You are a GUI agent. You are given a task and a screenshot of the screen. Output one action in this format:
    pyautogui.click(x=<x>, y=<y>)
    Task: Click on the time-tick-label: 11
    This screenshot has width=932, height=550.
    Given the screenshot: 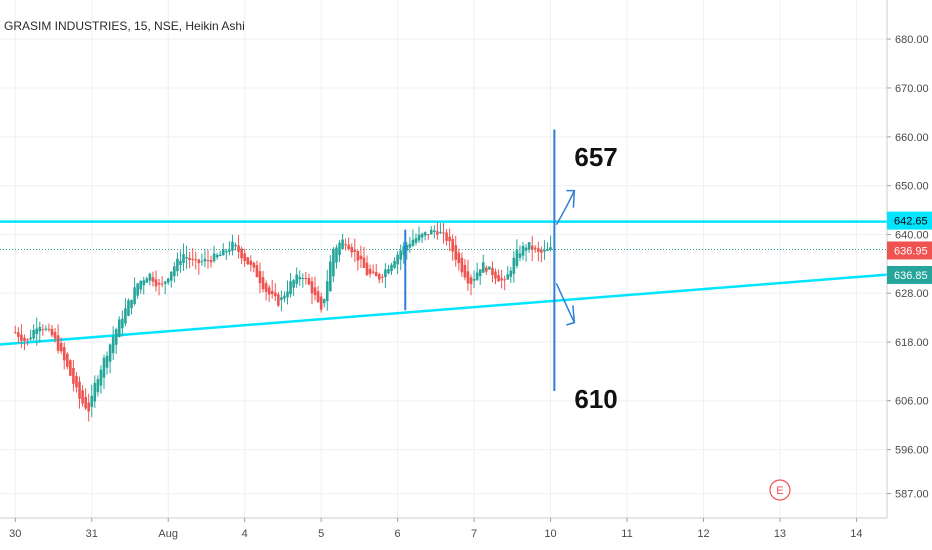 What is the action you would take?
    pyautogui.click(x=626, y=534)
    